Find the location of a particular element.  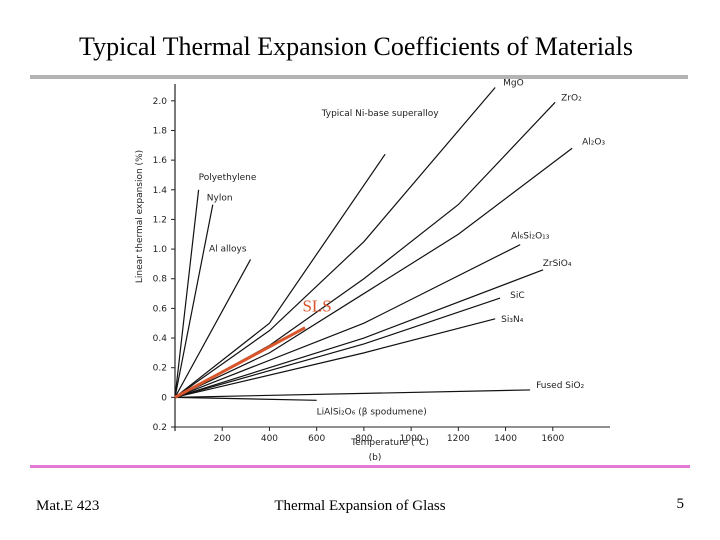

x-tick-label: 600 is located at coordinates (316, 439).